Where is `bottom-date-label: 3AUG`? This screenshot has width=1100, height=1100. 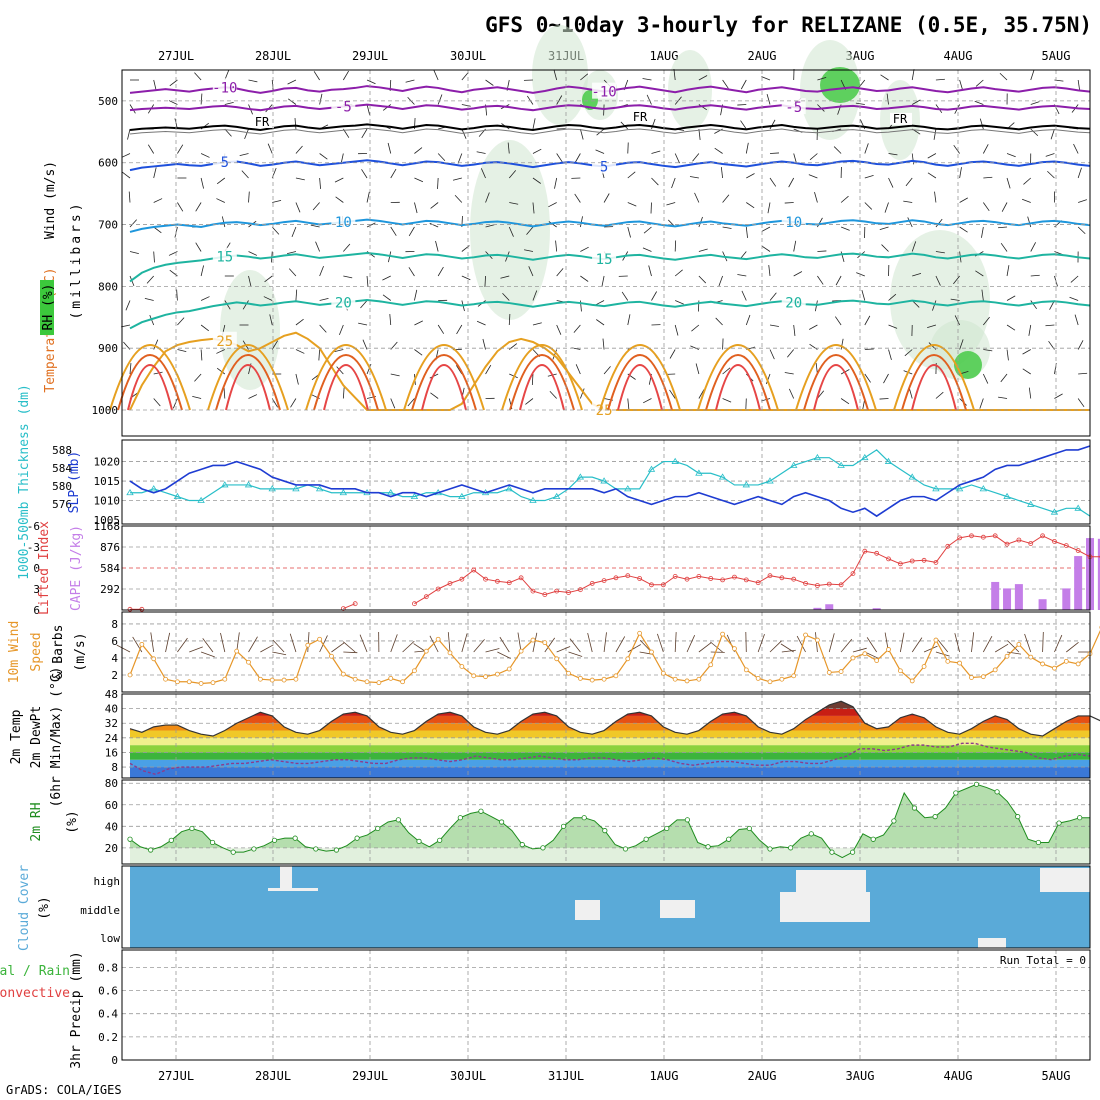 bottom-date-label: 3AUG is located at coordinates (860, 1076).